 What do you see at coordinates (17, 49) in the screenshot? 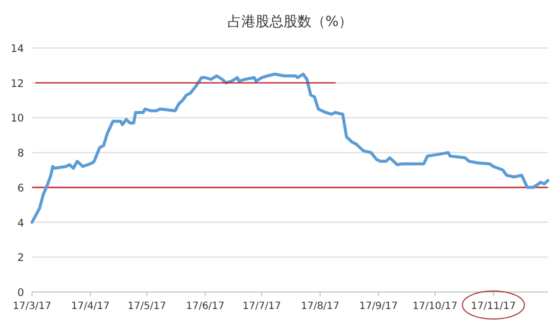
I see `y-tick-label: 14` at bounding box center [17, 49].